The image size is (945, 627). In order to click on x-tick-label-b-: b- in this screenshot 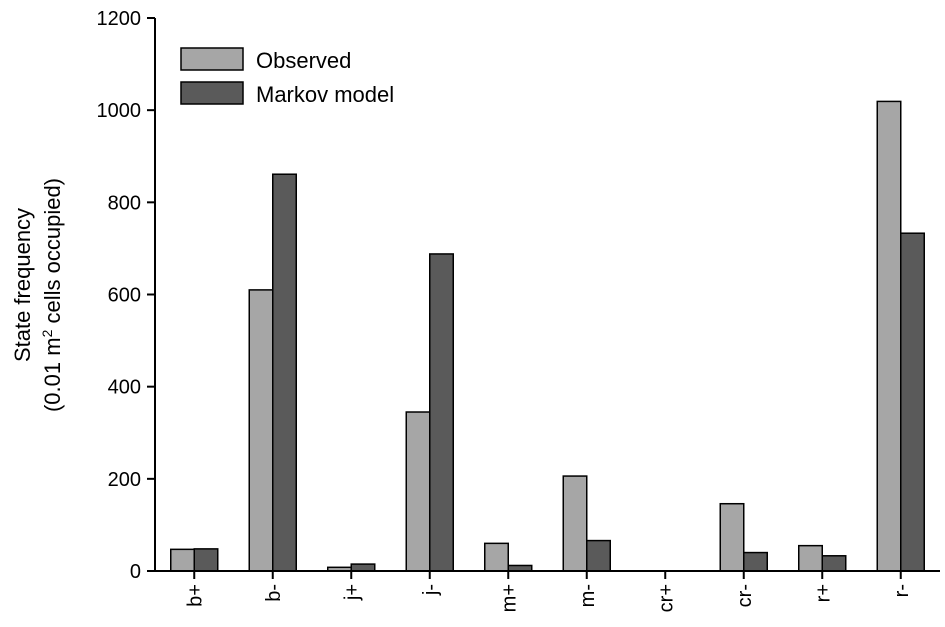, I will do `click(274, 593)`.